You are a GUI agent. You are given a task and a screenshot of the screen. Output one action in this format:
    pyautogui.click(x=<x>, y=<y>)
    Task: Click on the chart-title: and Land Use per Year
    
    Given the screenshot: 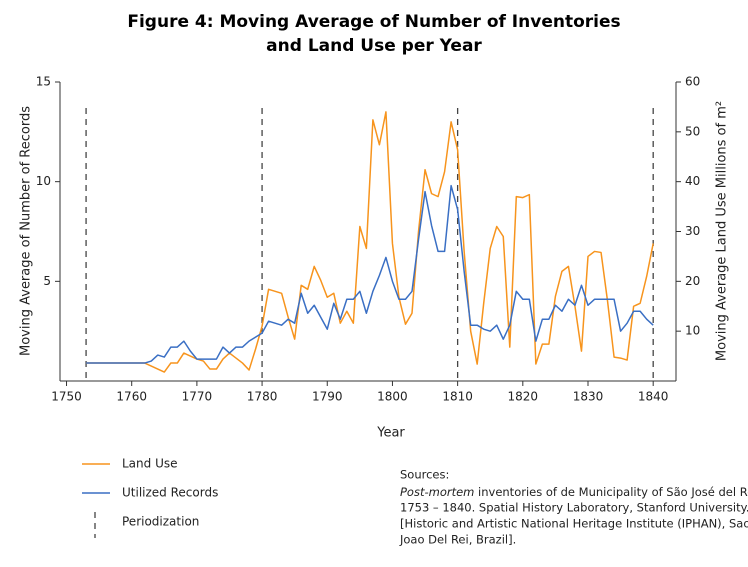 What is the action you would take?
    pyautogui.click(x=374, y=46)
    